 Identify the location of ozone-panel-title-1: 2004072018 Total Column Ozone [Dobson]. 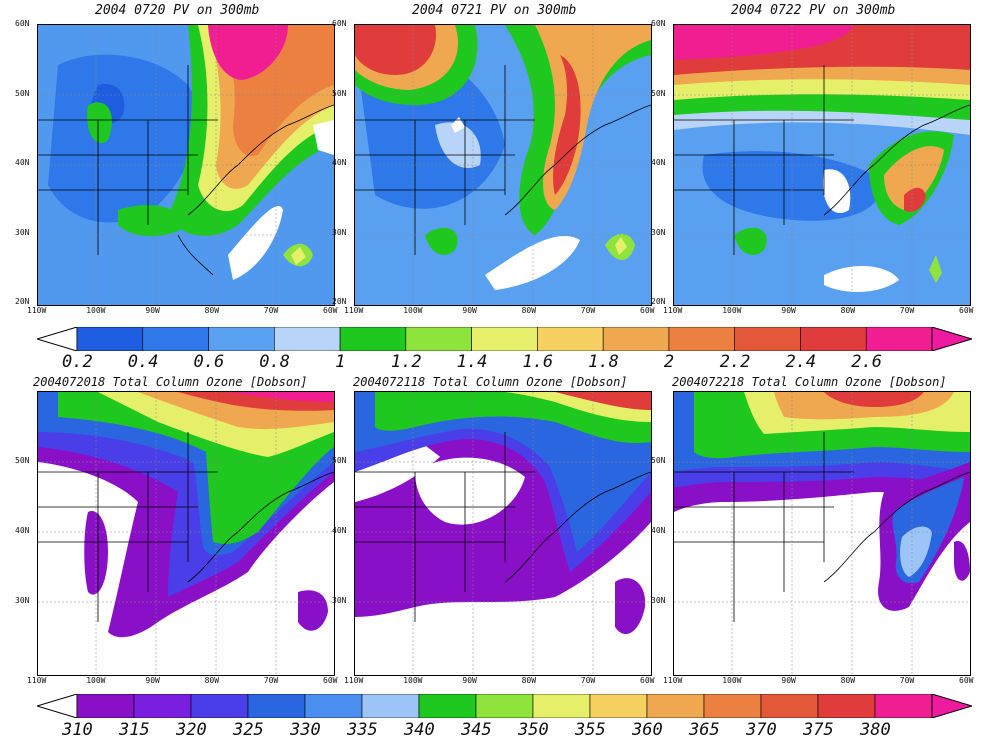
(170, 382).